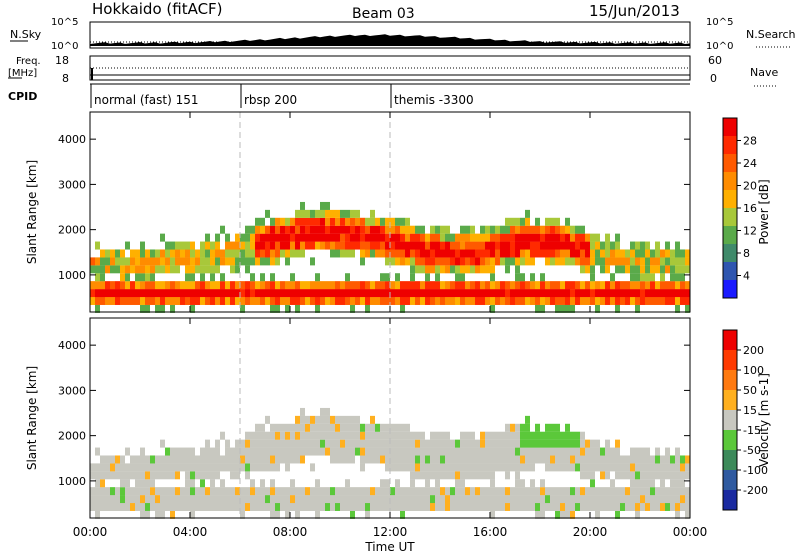 The image size is (800, 554). Describe the element at coordinates (771, 34) in the screenshot. I see `nsearch-label: N.Search` at that location.